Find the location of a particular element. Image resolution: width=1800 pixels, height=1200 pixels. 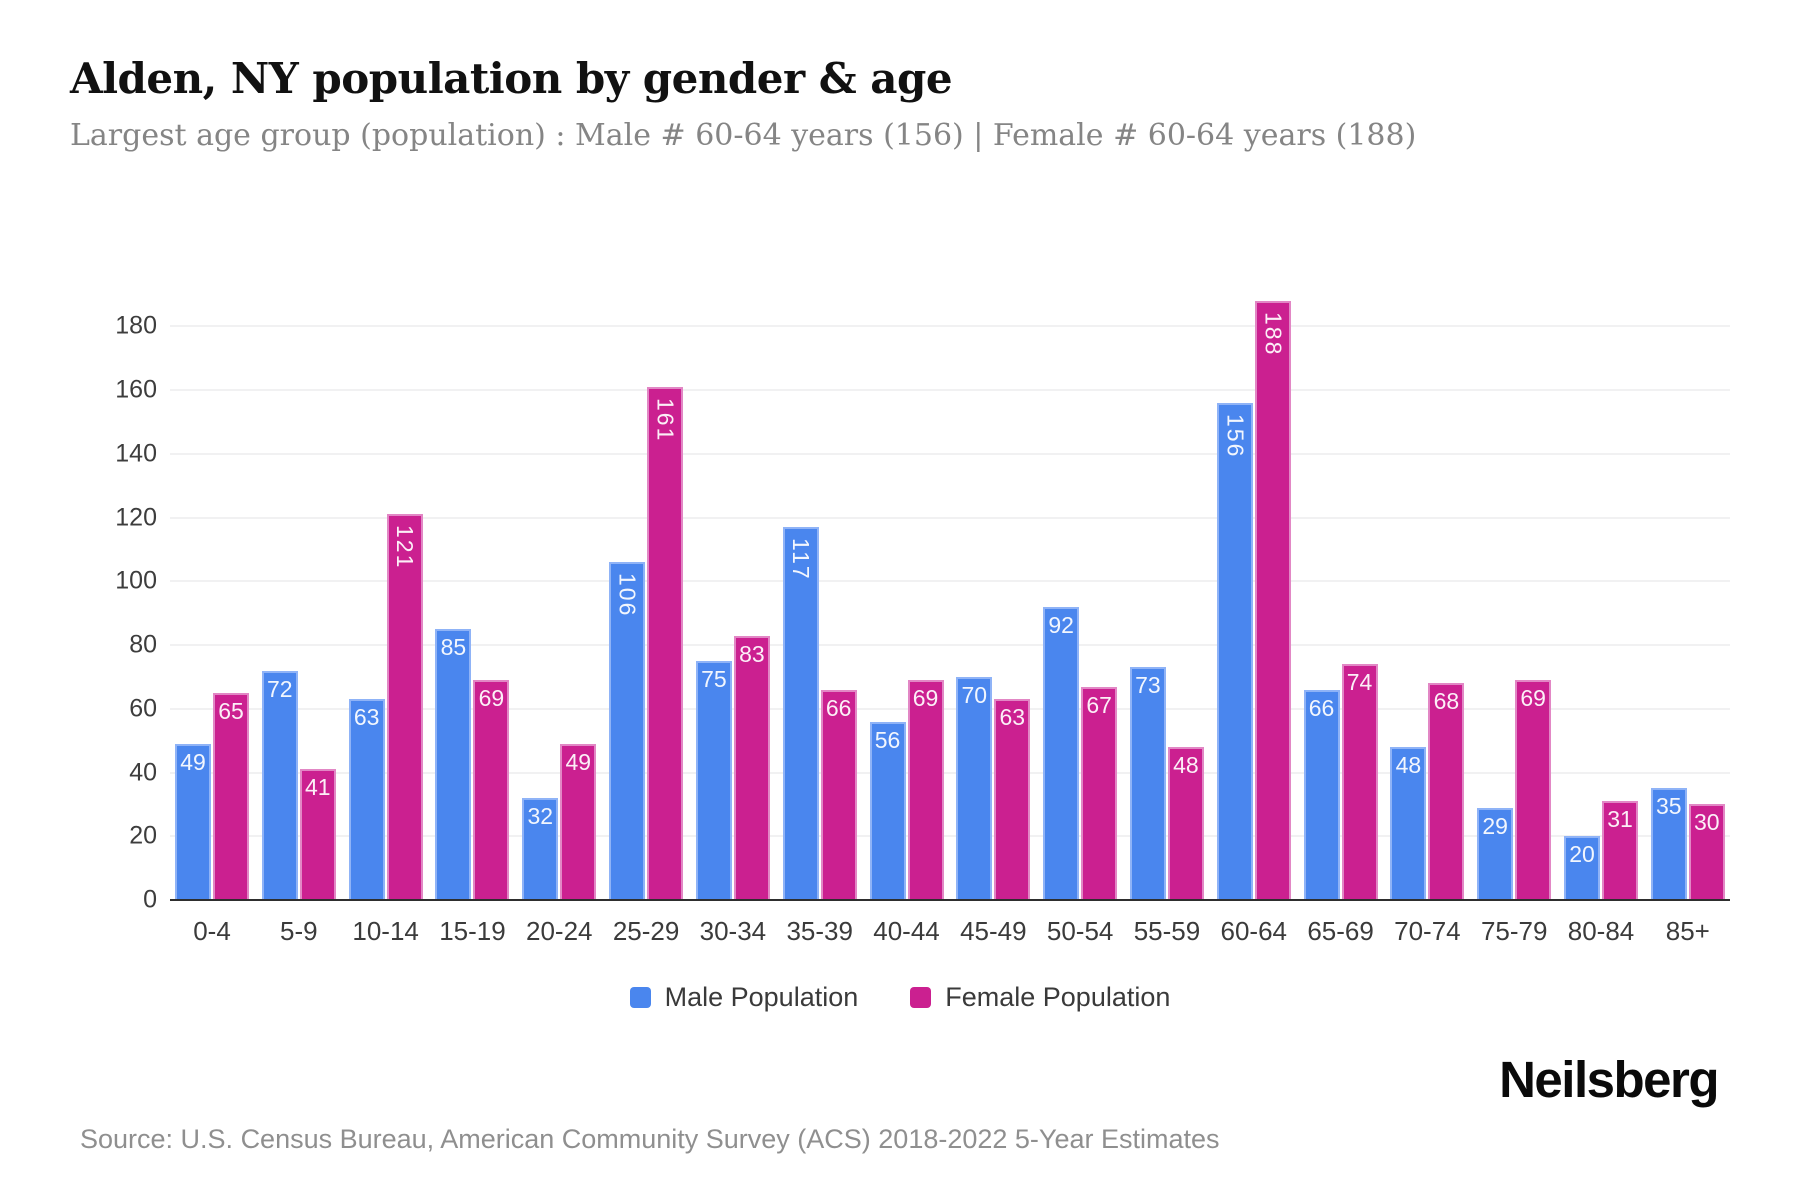

bar-value-label: 75 is located at coordinates (714, 679).